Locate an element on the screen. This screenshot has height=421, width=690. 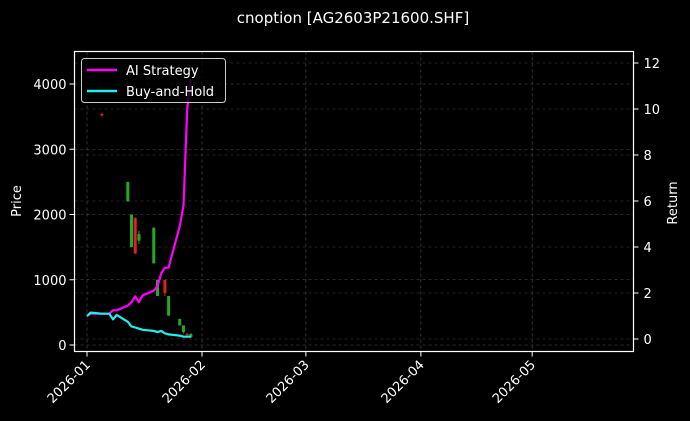
left-axis: 0 1000 2000 3000 4000 is located at coordinates (54, 216).